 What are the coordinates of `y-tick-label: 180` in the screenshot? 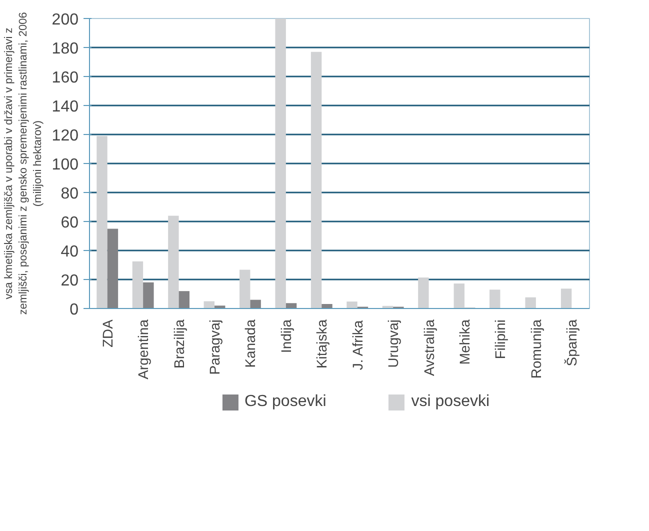 It's located at (65, 49).